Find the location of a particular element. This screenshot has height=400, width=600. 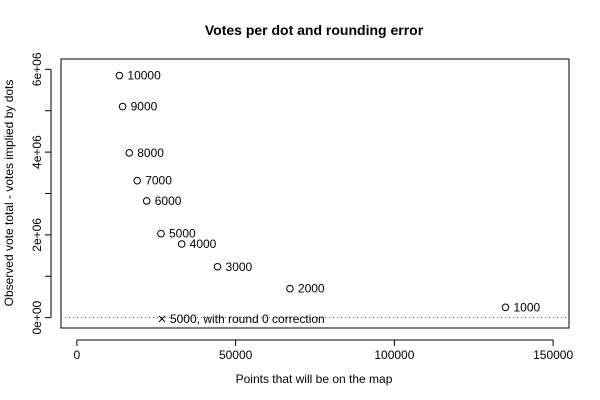

y-tick-label: 0e+00 is located at coordinates (37, 317).